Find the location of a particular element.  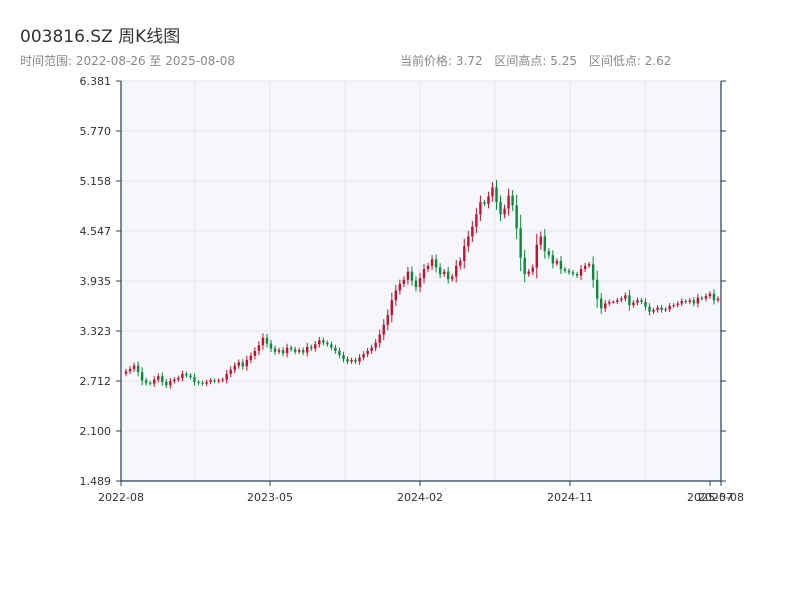

price-stats: 当前价格: 3.72 区间高点: 5.25 区间低点: 2.62 is located at coordinates (539, 60).